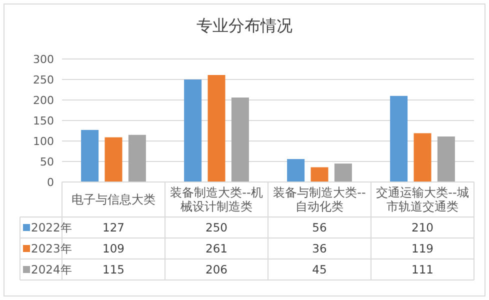 This screenshot has height=300, width=489. What do you see at coordinates (319, 249) in the screenshot?
I see `data-label: 36` at bounding box center [319, 249].